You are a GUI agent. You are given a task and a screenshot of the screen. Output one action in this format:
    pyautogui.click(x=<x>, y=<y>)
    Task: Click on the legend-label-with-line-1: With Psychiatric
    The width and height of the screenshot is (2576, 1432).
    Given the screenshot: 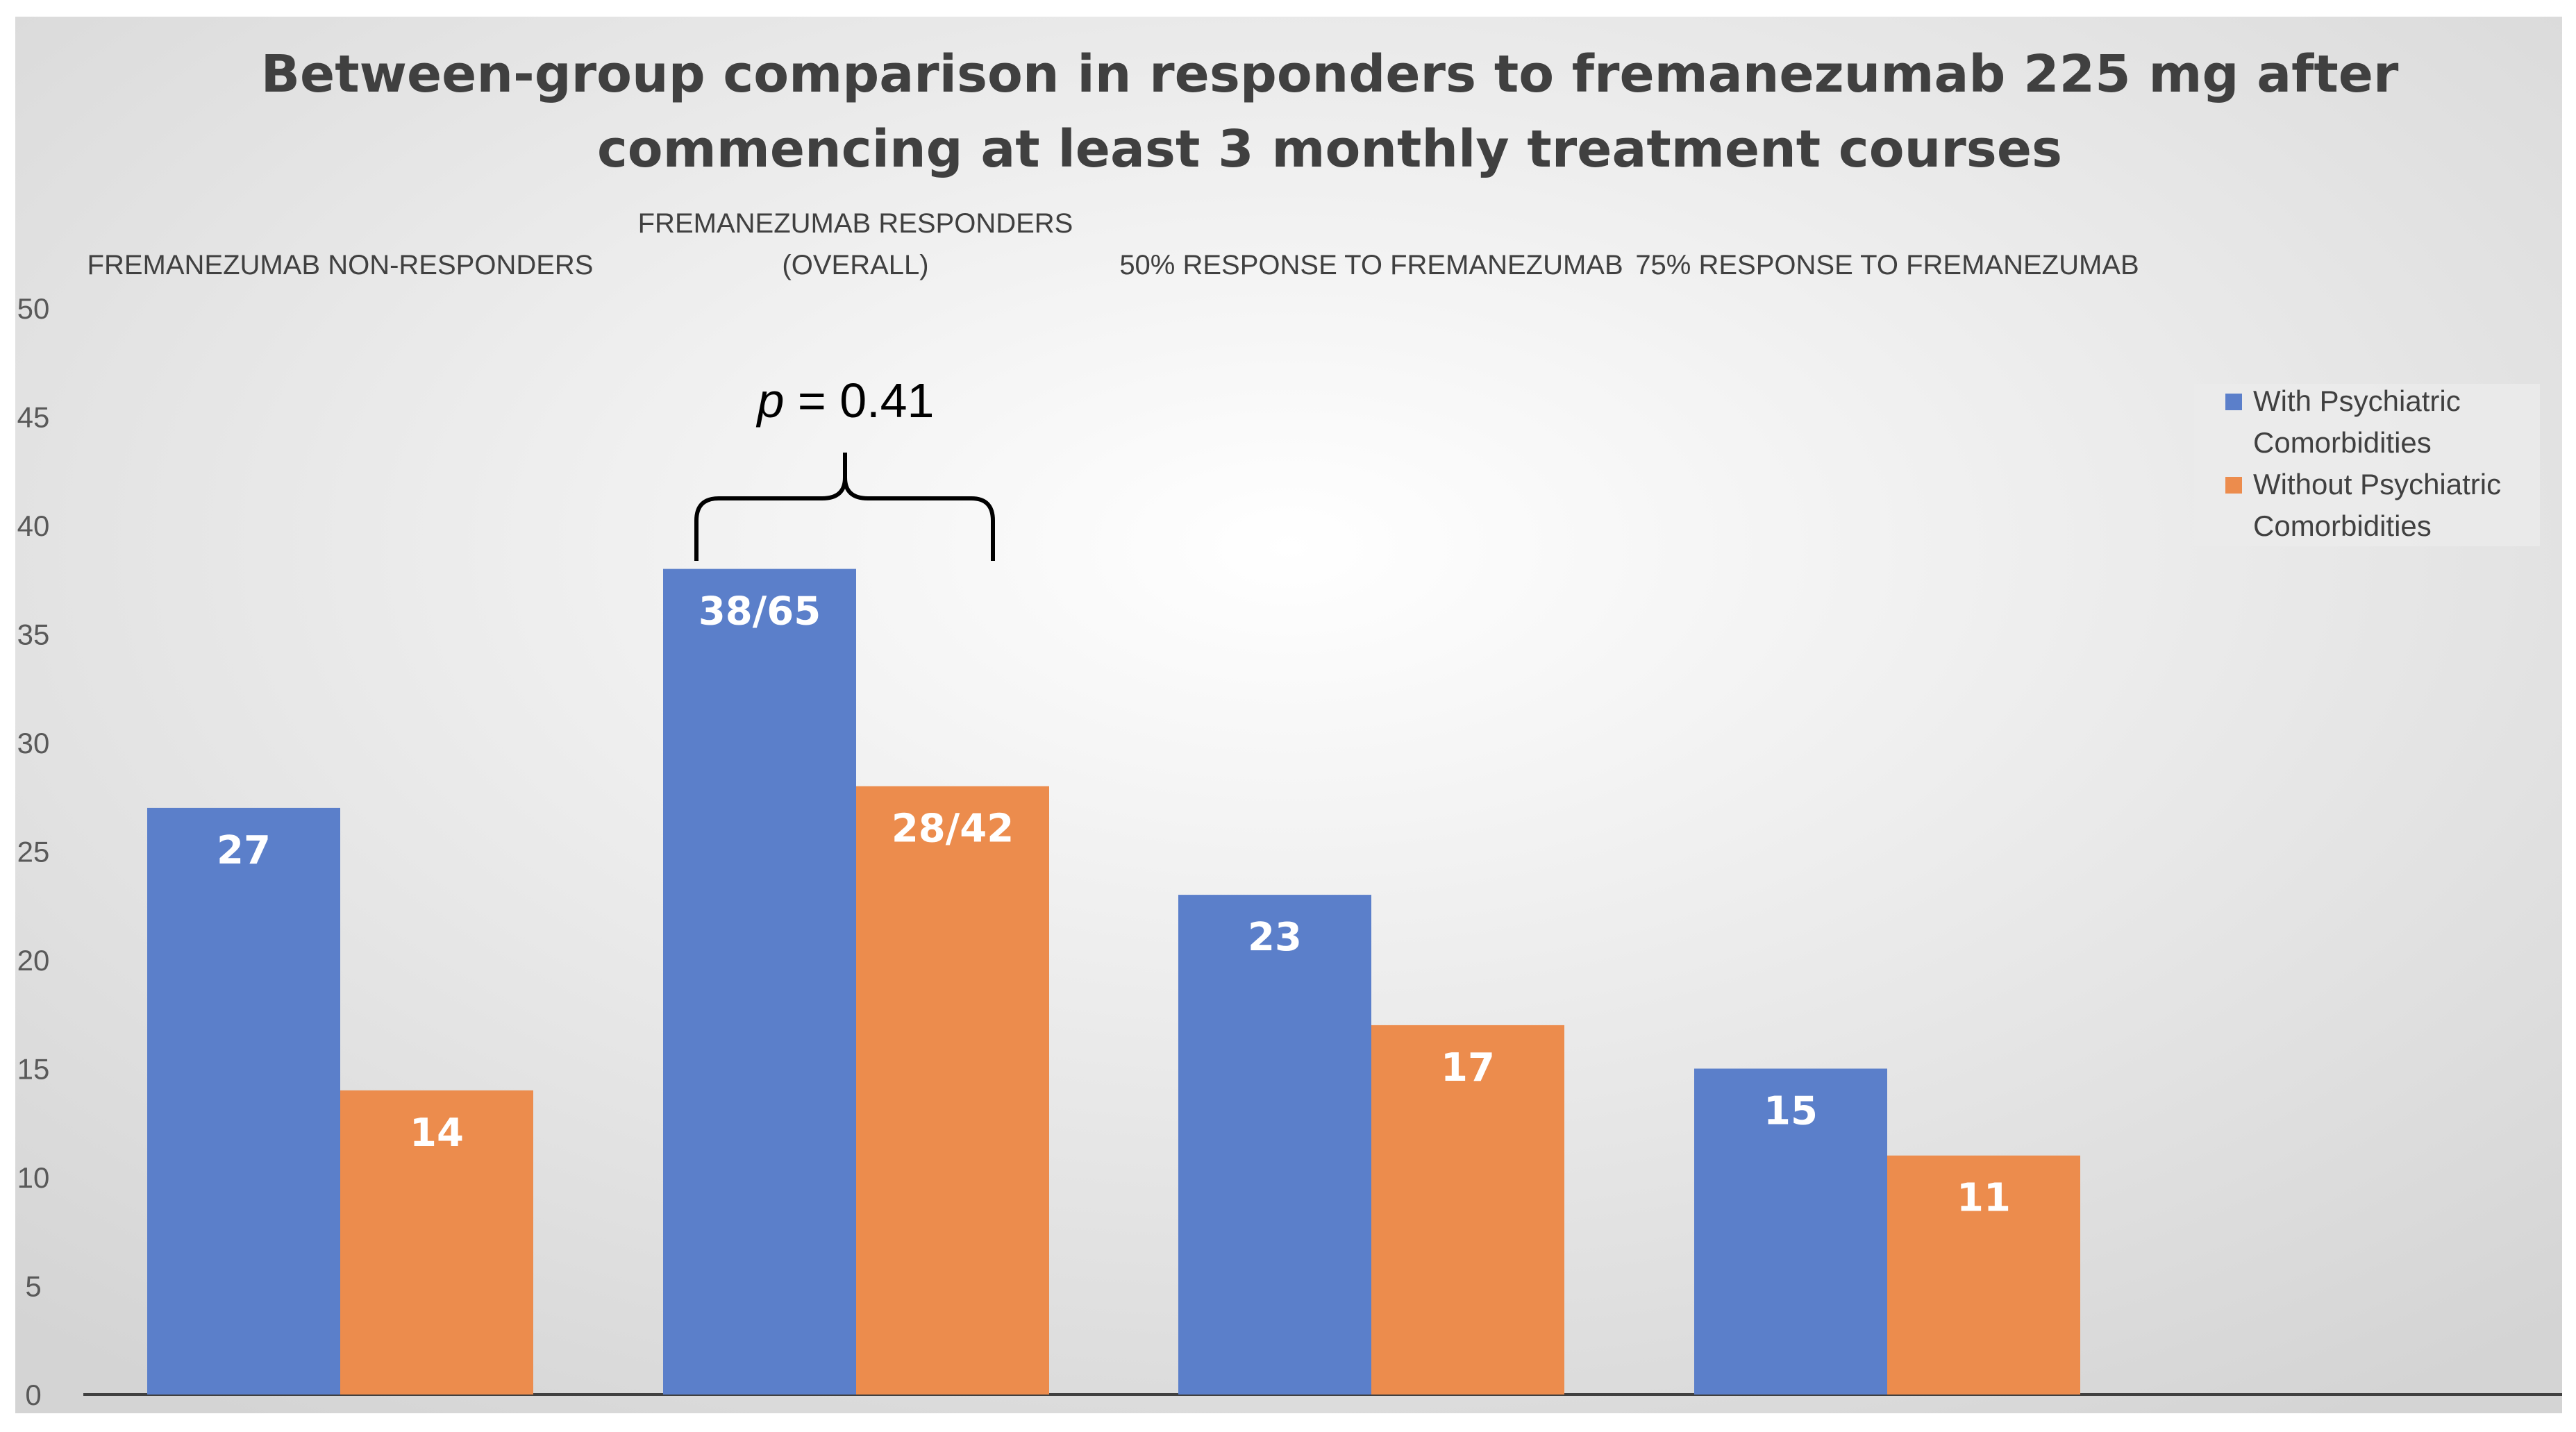 What is the action you would take?
    pyautogui.click(x=2357, y=401)
    